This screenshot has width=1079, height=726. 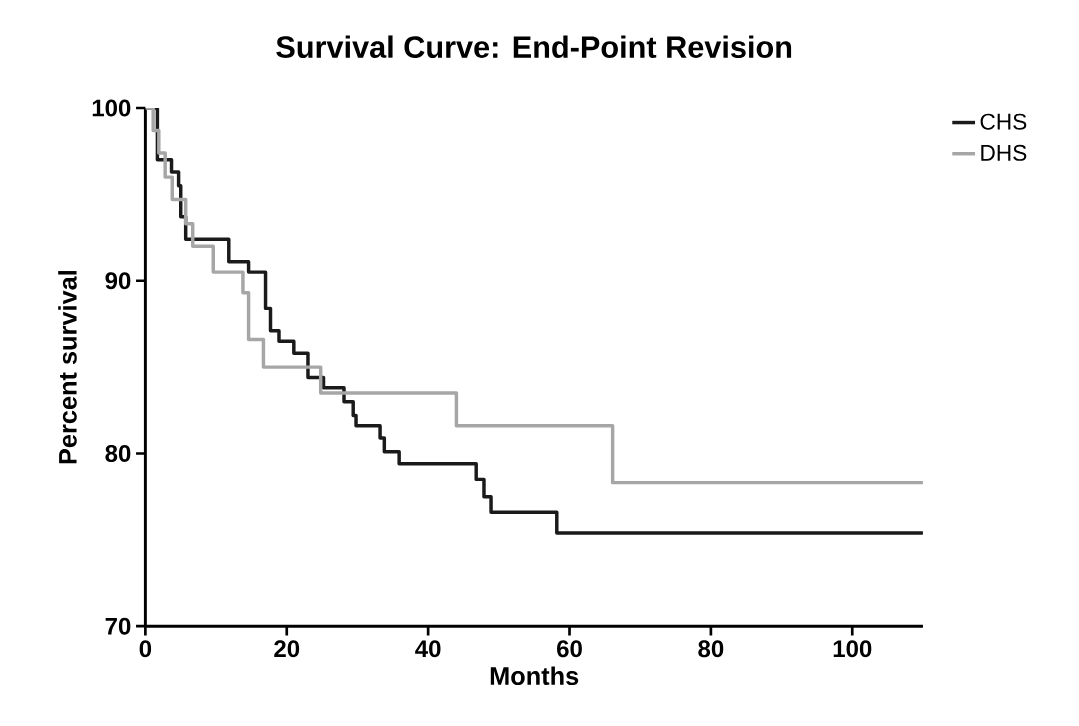 What do you see at coordinates (145, 649) in the screenshot?
I see `x-tick-label: 0` at bounding box center [145, 649].